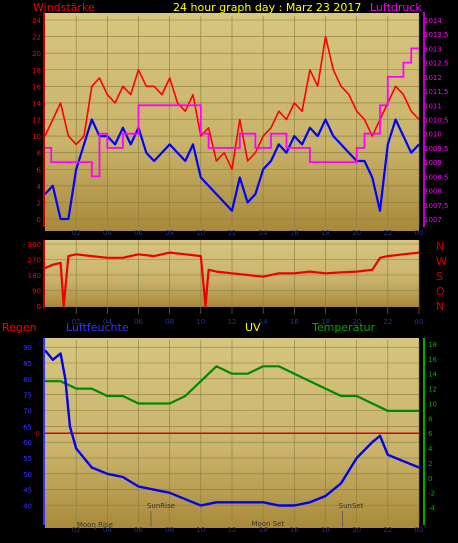 Image resolution: width=458 pixels, height=543 pixels. Describe the element at coordinates (34, 261) in the screenshot. I see `direction-tick-label: 270` at that location.